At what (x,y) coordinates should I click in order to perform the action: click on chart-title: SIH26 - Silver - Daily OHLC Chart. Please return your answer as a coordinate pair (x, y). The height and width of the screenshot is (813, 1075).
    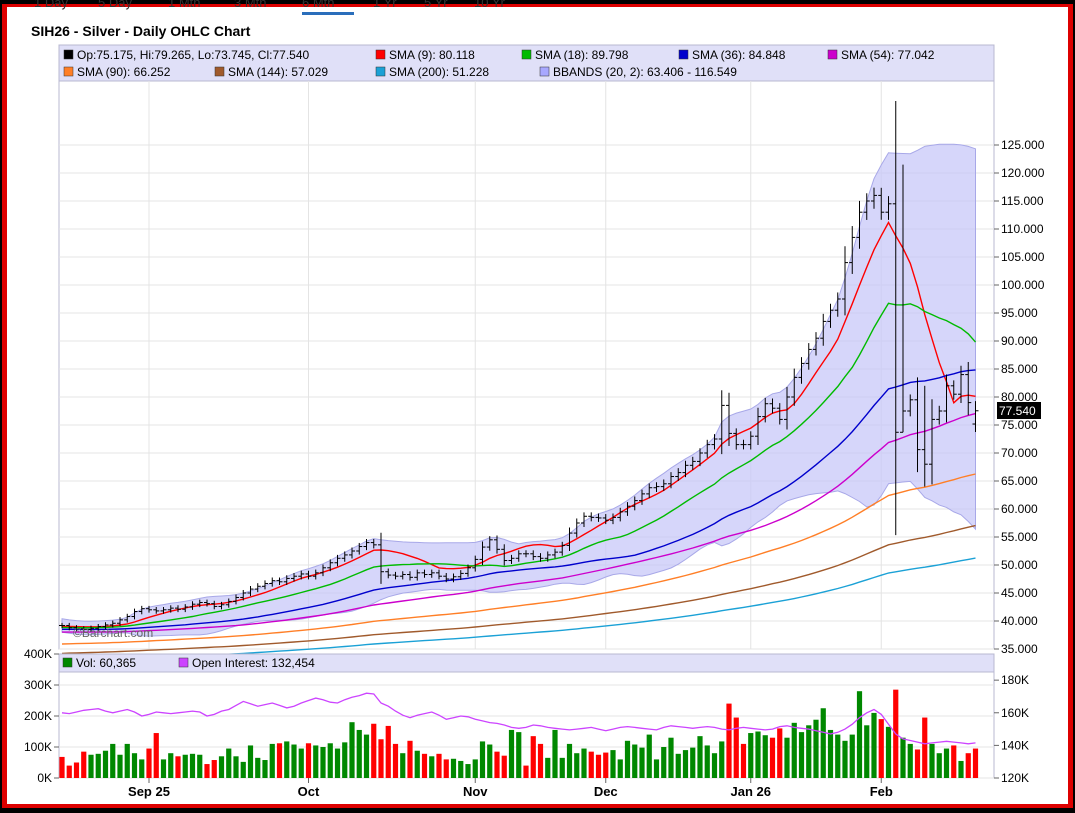
    Looking at the image, I should click on (141, 31).